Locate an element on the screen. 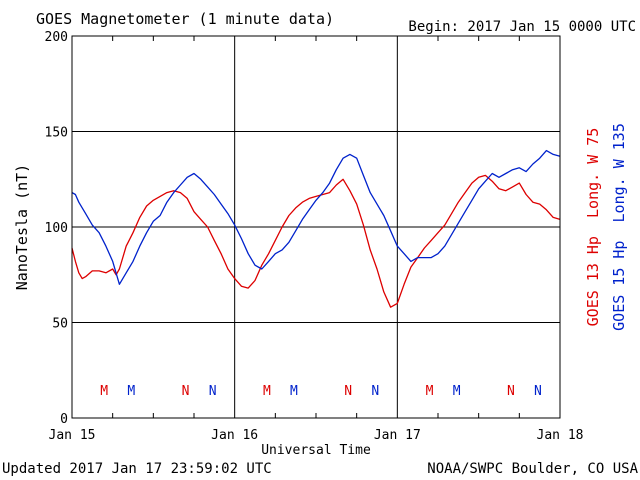 This screenshot has height=480, width=640. x-tick-label: Jan 15 is located at coordinates (72, 435).